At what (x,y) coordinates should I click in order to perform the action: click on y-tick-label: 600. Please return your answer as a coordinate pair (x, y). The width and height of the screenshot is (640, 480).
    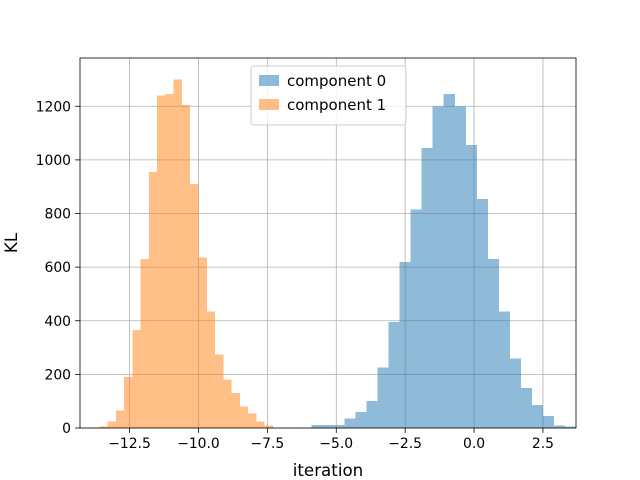
    Looking at the image, I should click on (57, 268).